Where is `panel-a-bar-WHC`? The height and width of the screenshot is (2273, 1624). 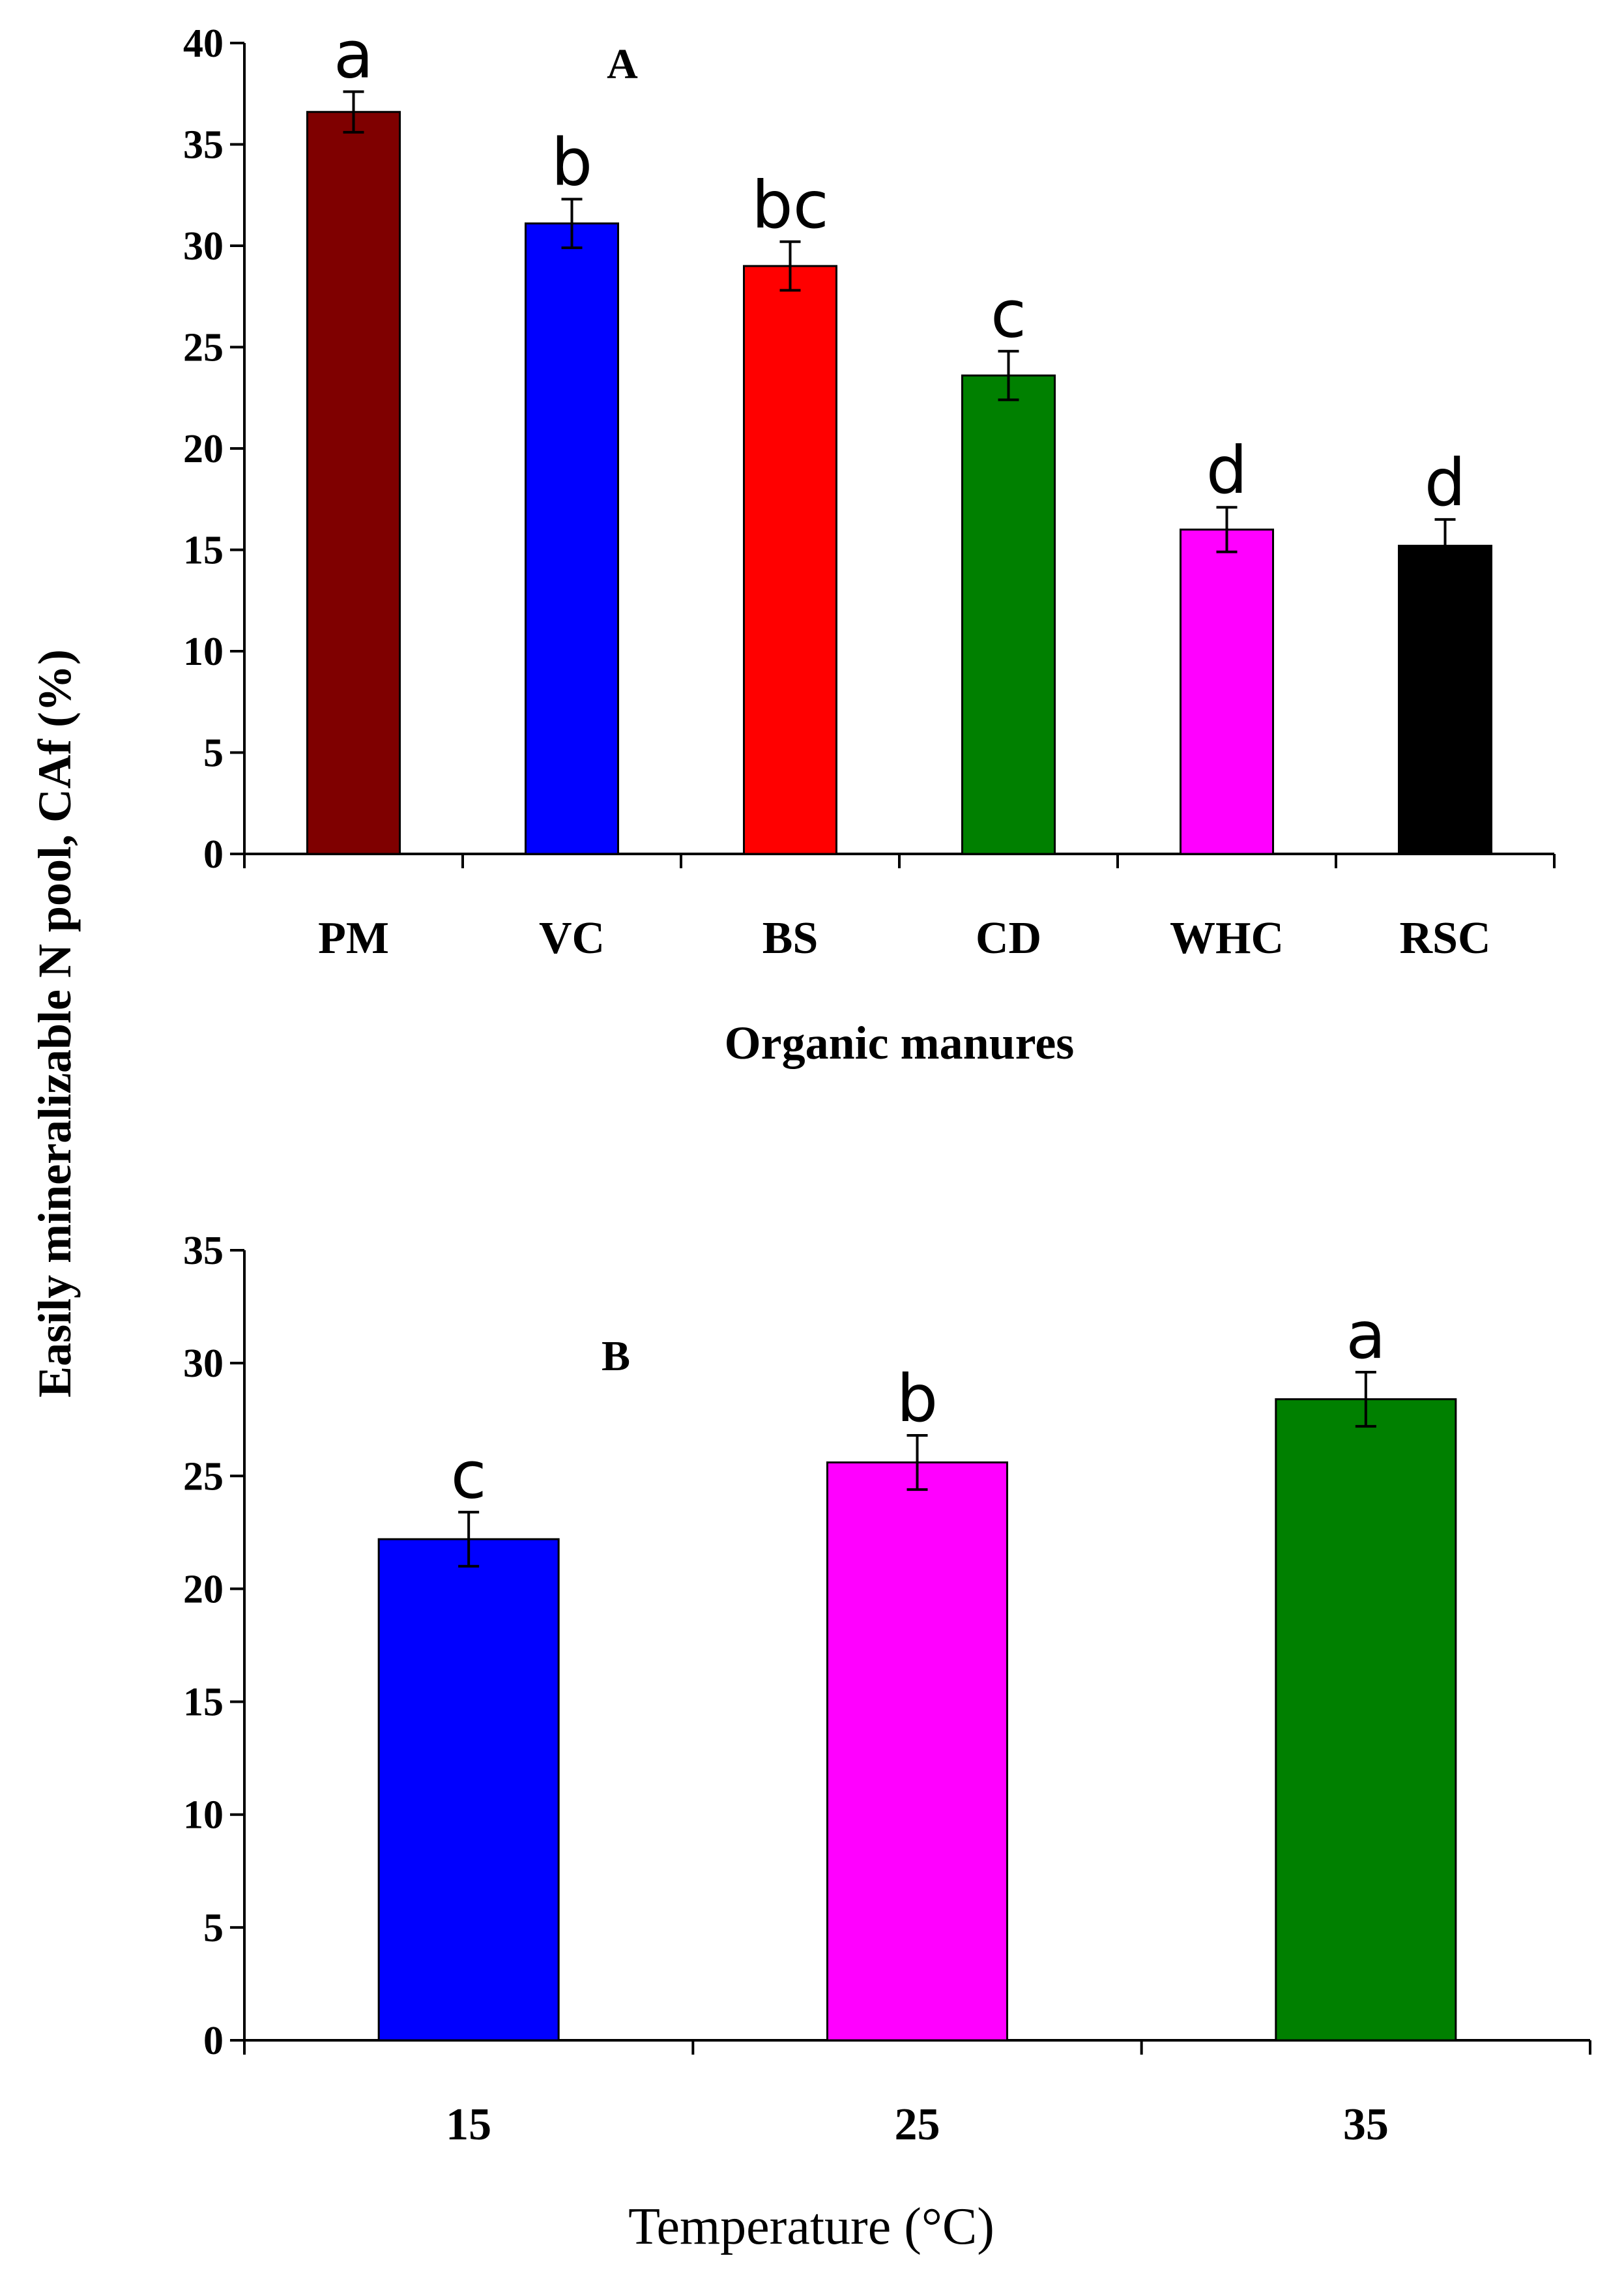 panel-a-bar-WHC is located at coordinates (1227, 691).